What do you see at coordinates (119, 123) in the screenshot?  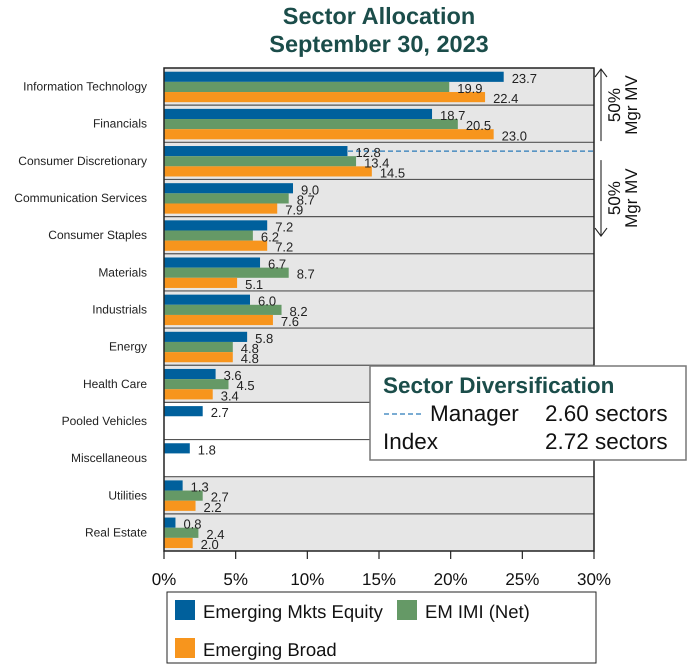 I see `y-tick-label: Financials` at bounding box center [119, 123].